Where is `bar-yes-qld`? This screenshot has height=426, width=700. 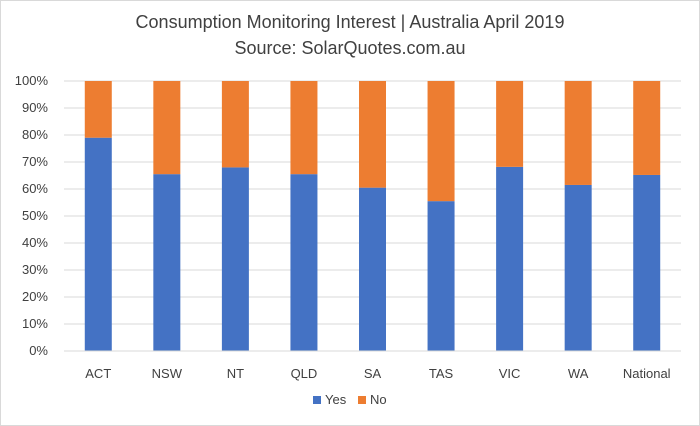 bar-yes-qld is located at coordinates (304, 262).